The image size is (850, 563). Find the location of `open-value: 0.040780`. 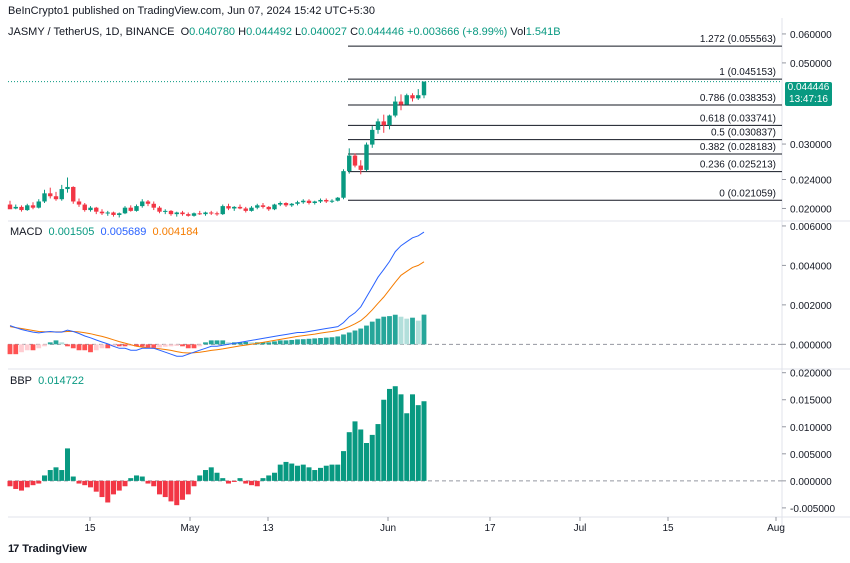

open-value: 0.040780 is located at coordinates (212, 32).